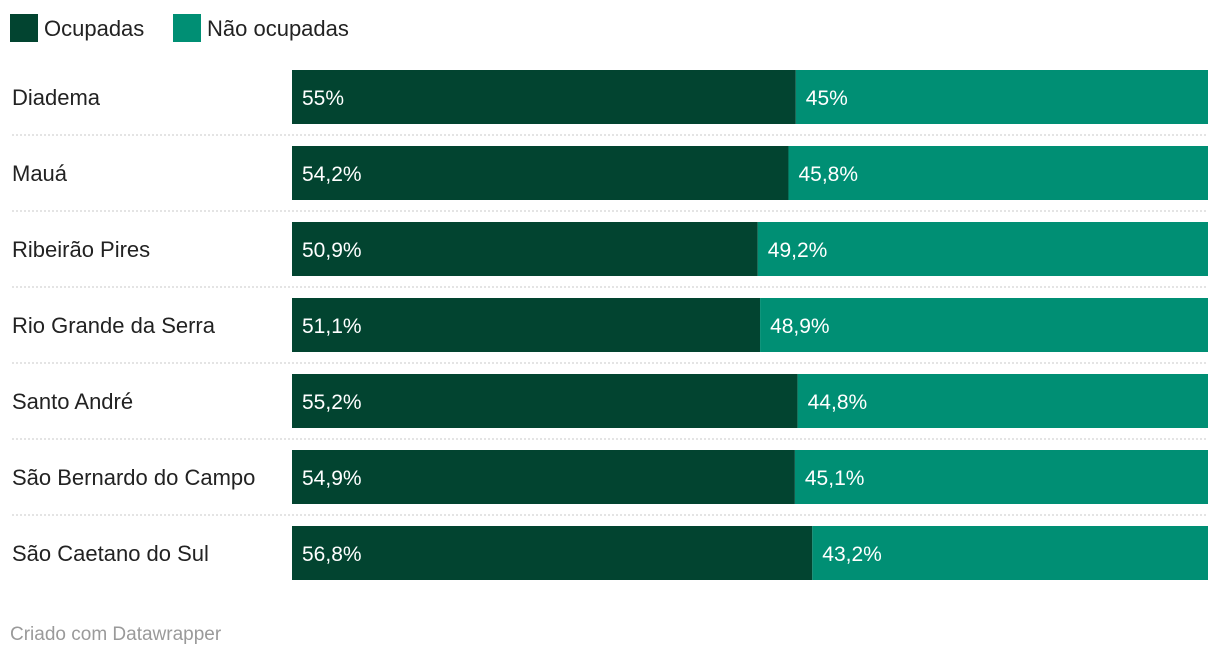 This screenshot has height=656, width=1220. Describe the element at coordinates (835, 478) in the screenshot. I see `bar-value-label: 45,1%` at that location.